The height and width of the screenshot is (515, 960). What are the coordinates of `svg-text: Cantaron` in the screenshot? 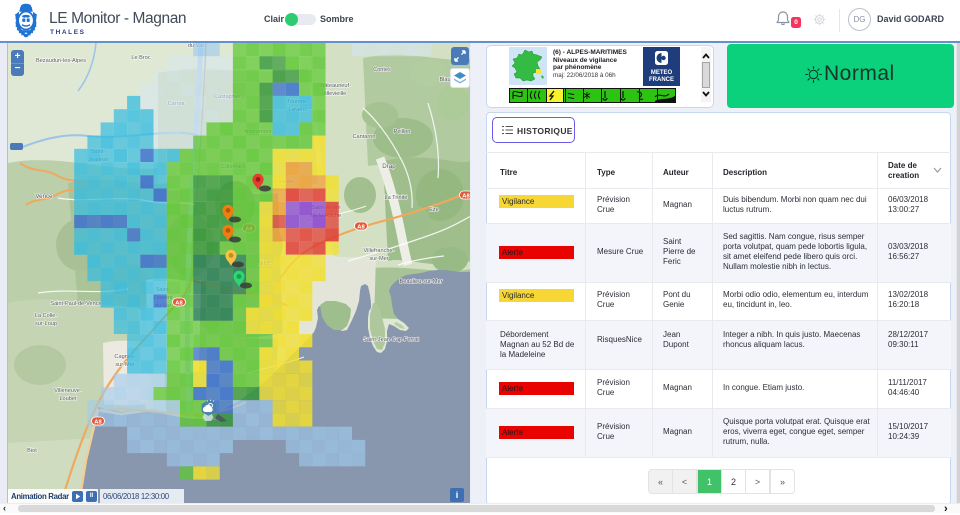 It's located at (363, 137).